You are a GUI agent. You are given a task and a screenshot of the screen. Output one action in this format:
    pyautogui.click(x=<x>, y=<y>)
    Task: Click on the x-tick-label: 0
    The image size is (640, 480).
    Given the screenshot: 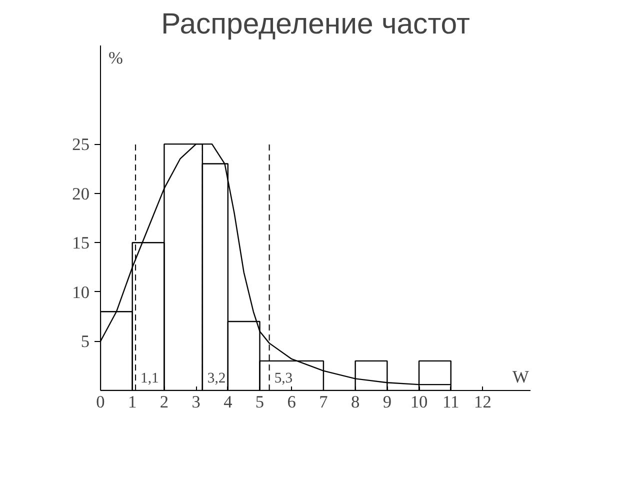 What is the action you would take?
    pyautogui.click(x=100, y=402)
    